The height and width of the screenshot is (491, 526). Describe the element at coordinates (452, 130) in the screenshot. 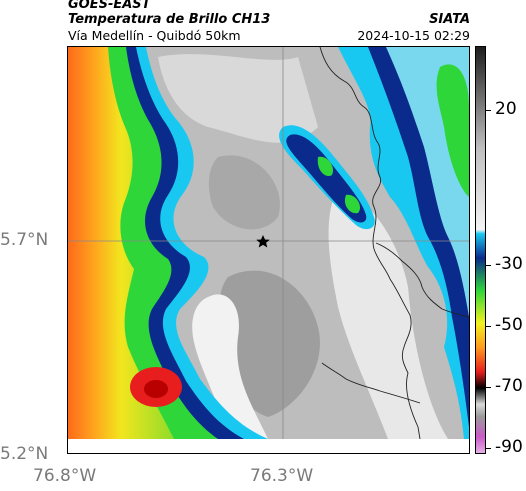

I see `east-green-cell` at that location.